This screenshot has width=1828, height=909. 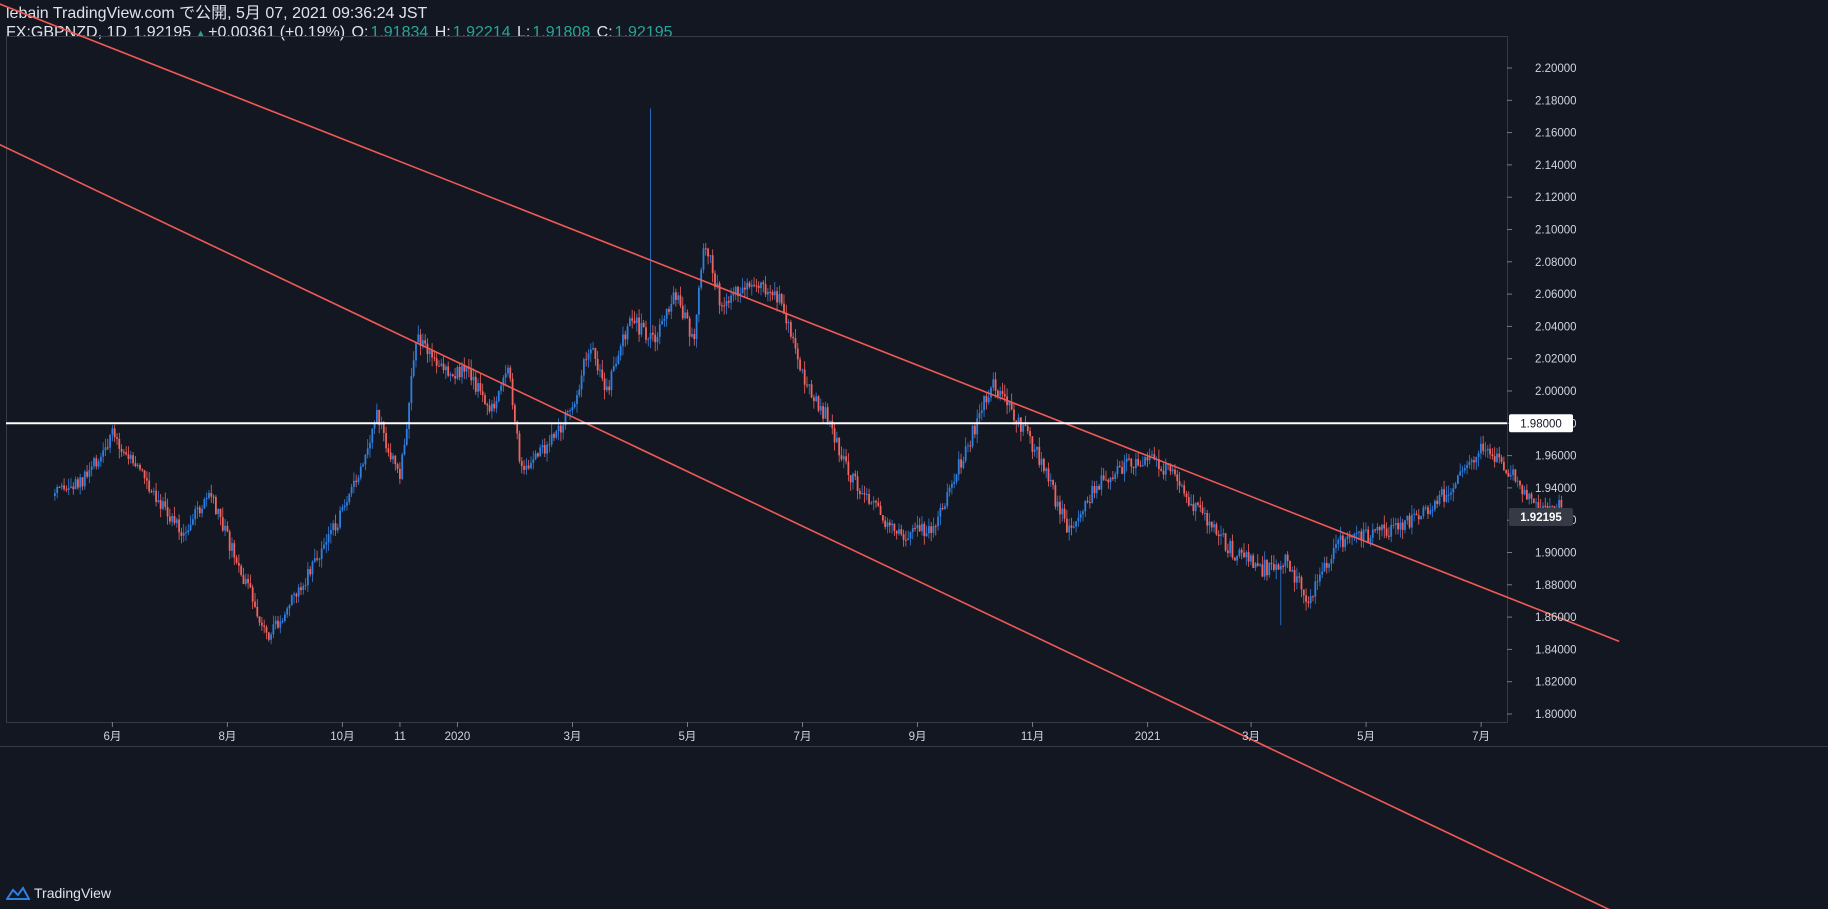 I want to click on time-axis: 6月 8月 10月 11 2020 3月 5月 7月 9月 11月 2021 3月 5月 7月, so click(x=796, y=732).